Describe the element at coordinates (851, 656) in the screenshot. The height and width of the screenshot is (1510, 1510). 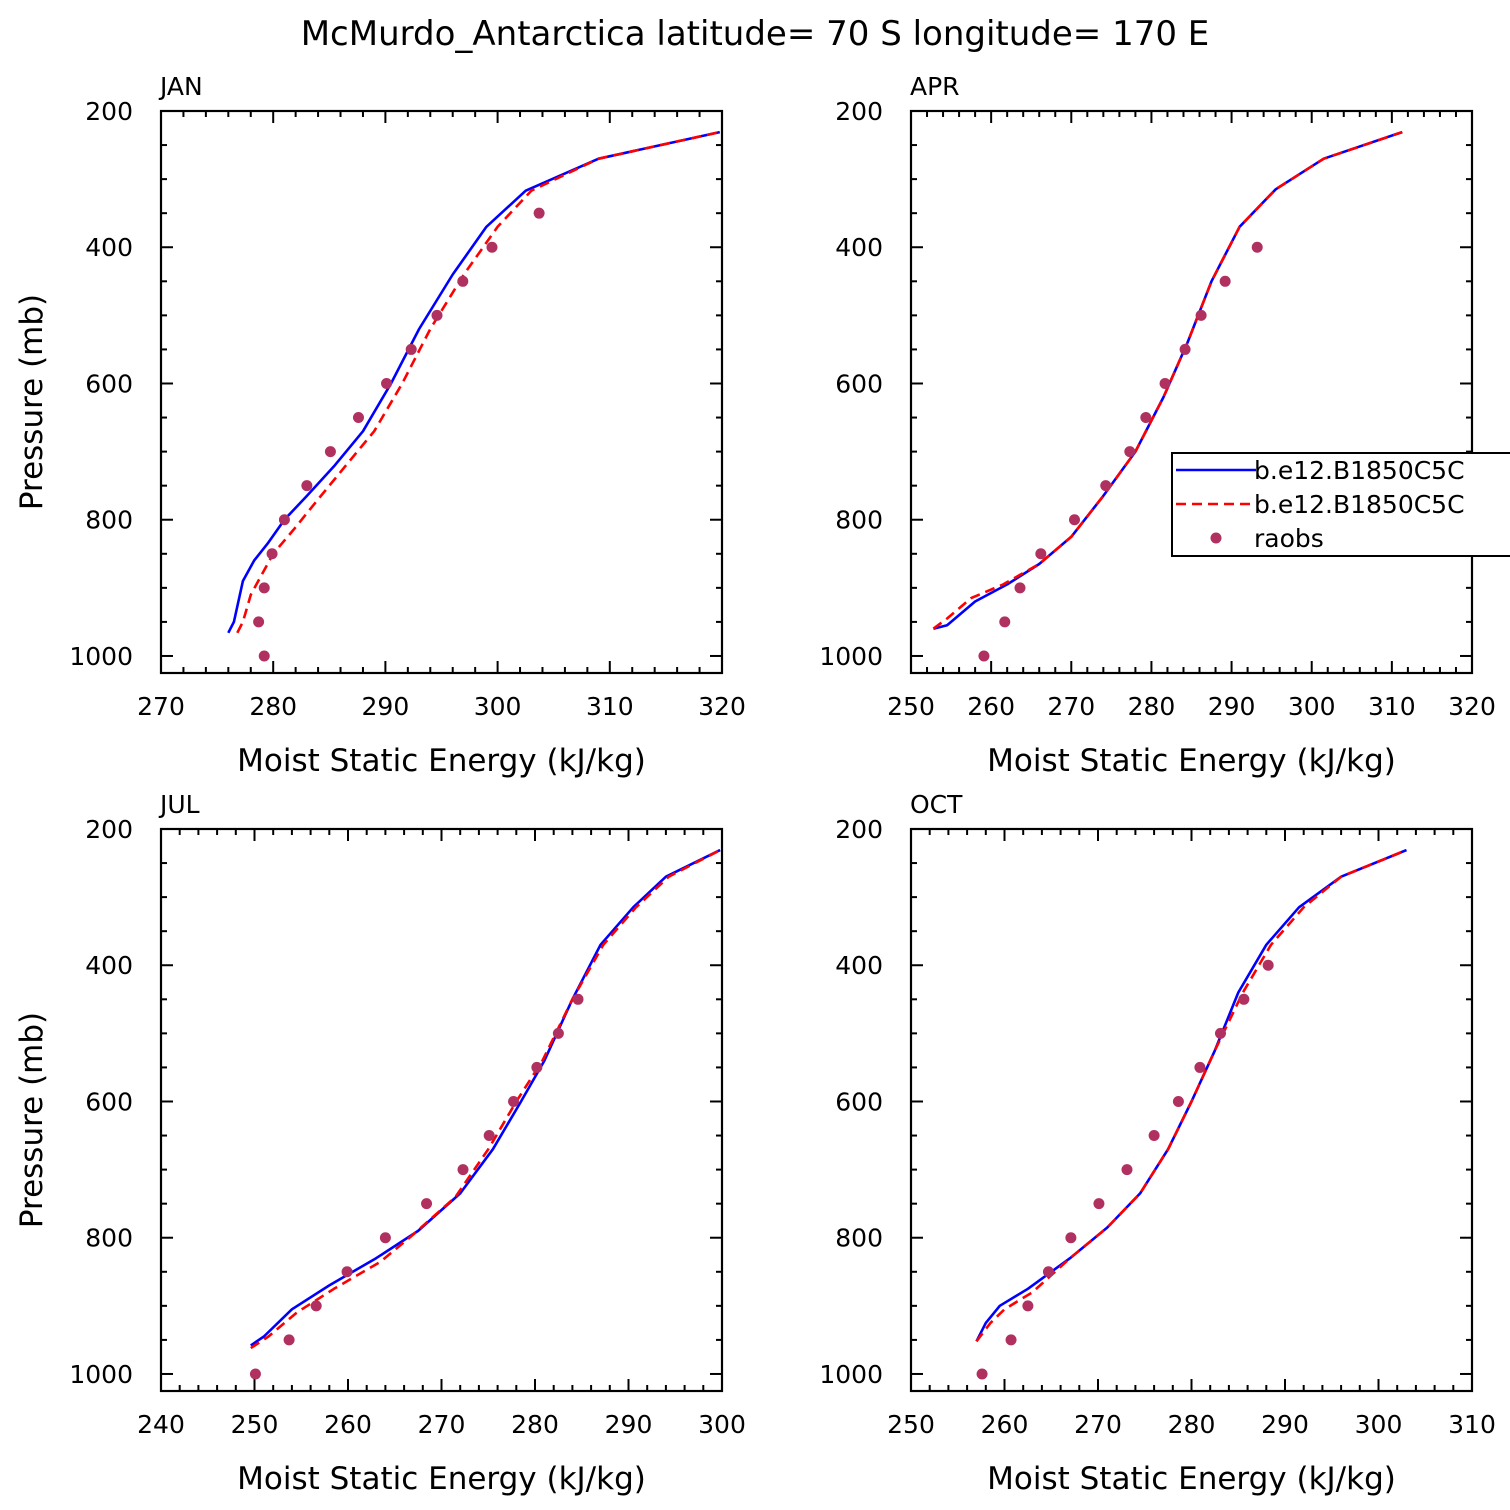
I see `y-tick-label: 1000` at that location.